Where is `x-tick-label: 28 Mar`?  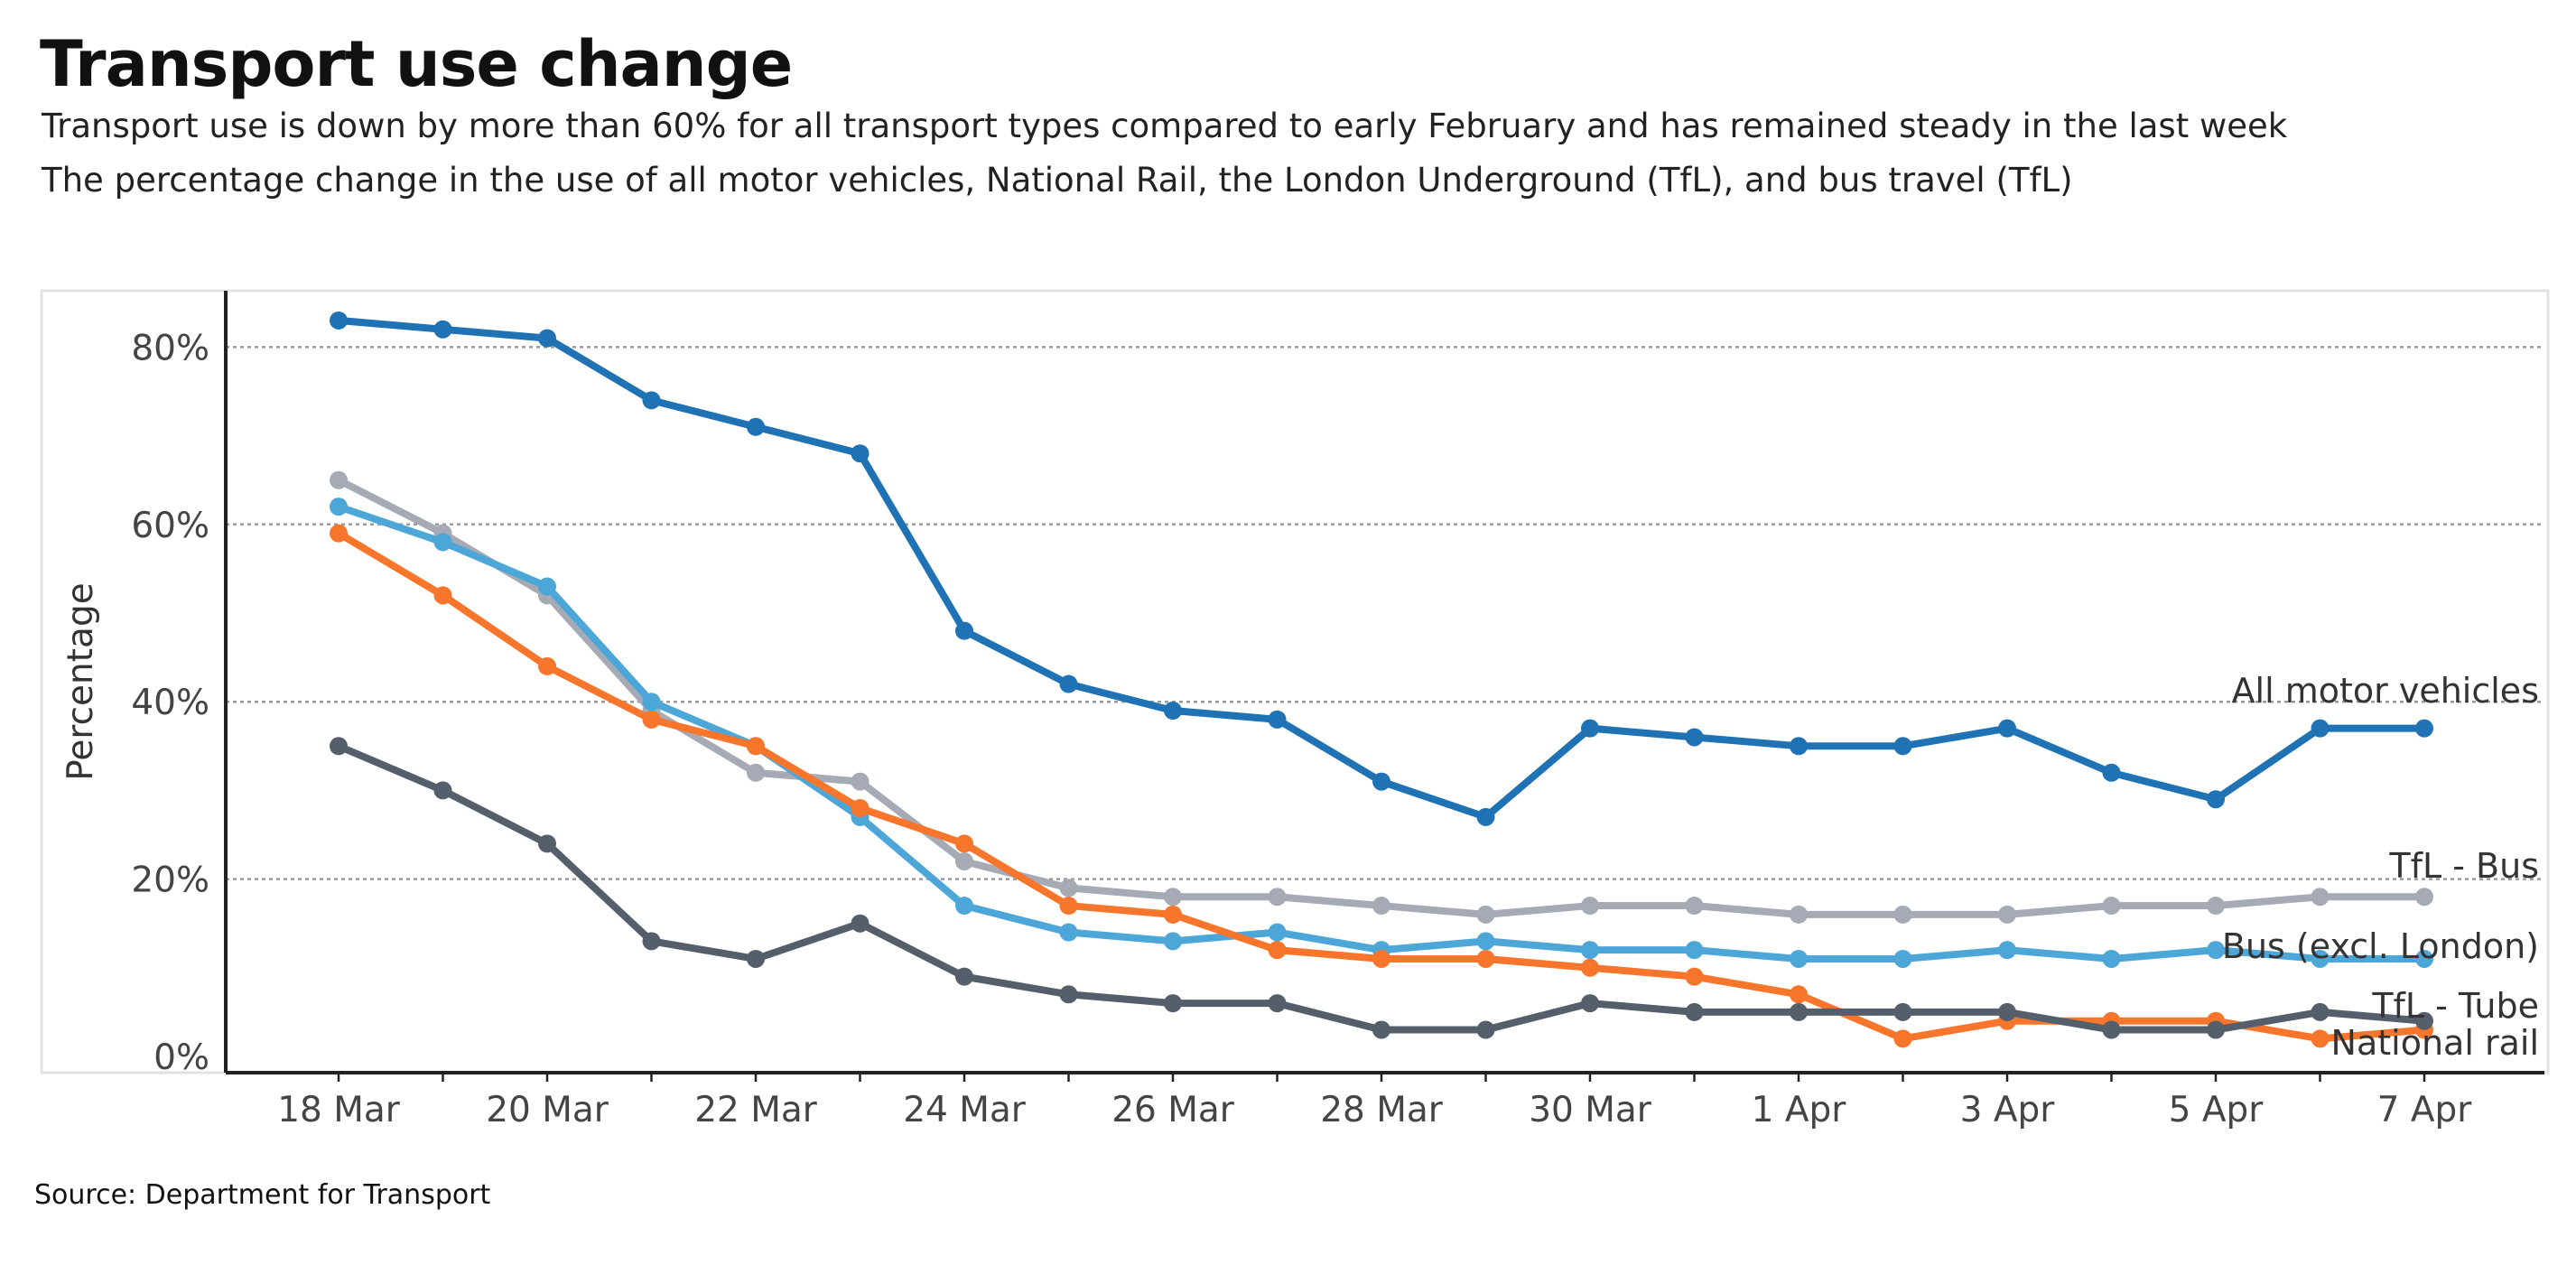 x-tick-label: 28 Mar is located at coordinates (1382, 1110).